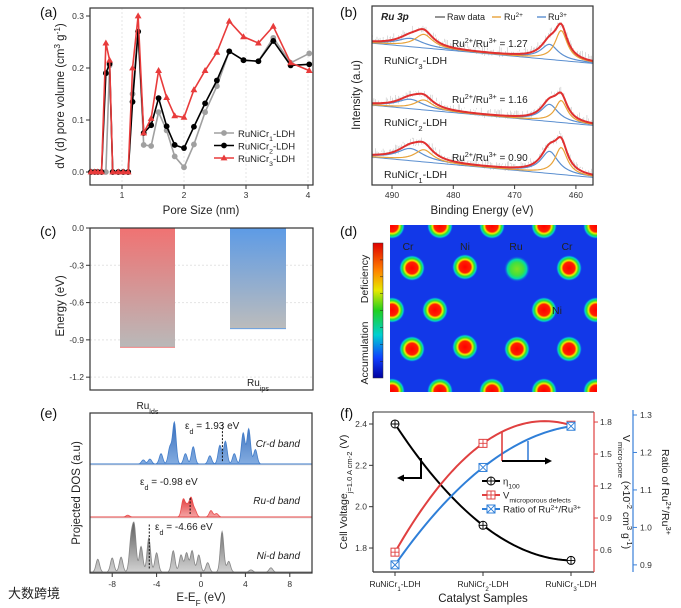 This screenshot has height=608, width=681. What do you see at coordinates (361, 507) in the screenshot?
I see `y-tick-label: 2.0` at bounding box center [361, 507].